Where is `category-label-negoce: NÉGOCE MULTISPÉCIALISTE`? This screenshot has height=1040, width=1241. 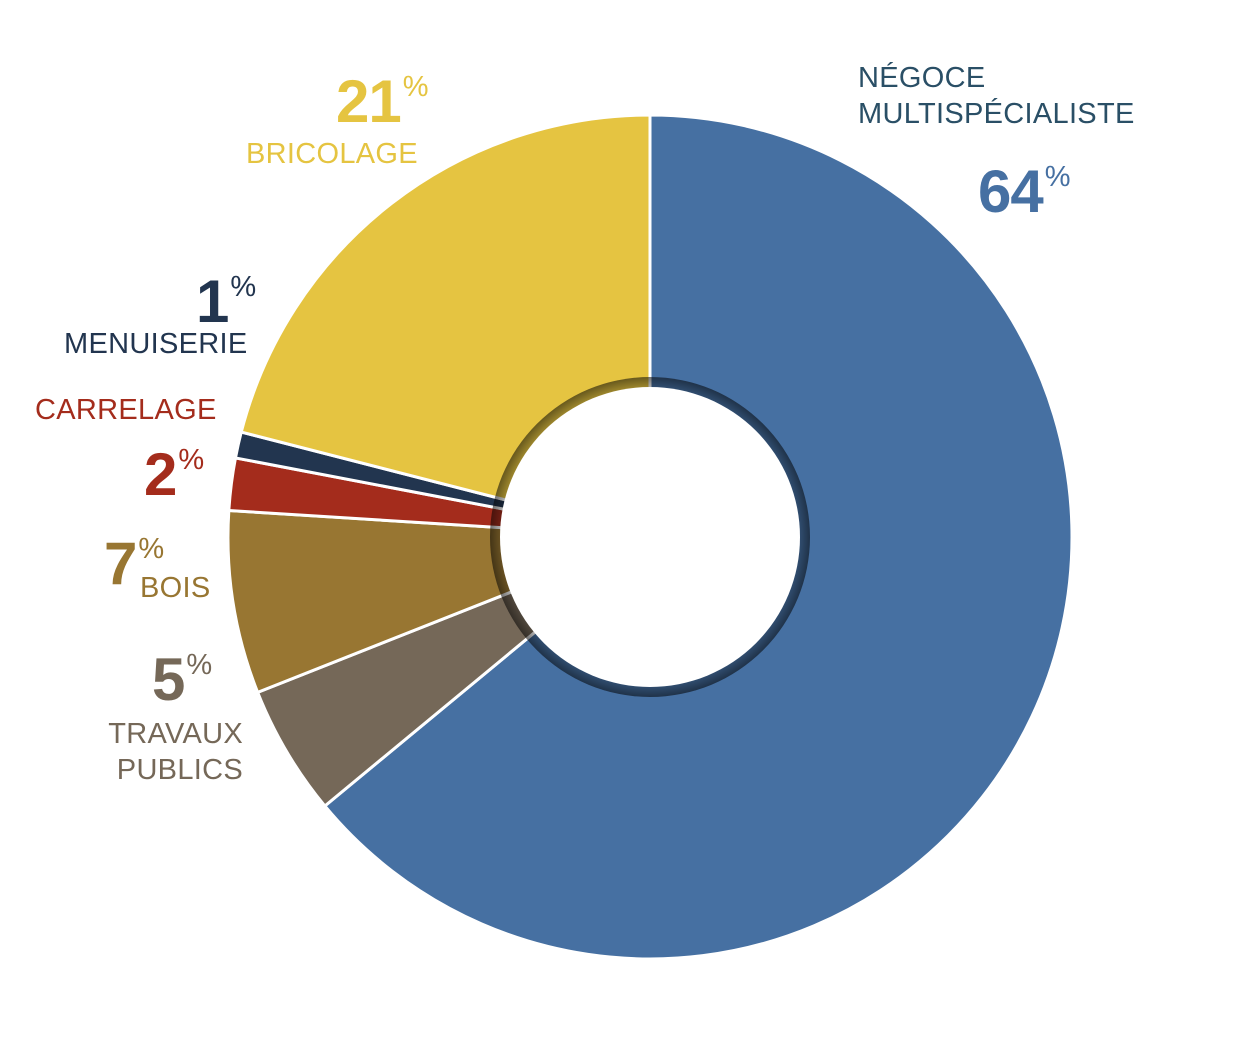 category-label-negoce: NÉGOCE MULTISPÉCIALISTE is located at coordinates (996, 96).